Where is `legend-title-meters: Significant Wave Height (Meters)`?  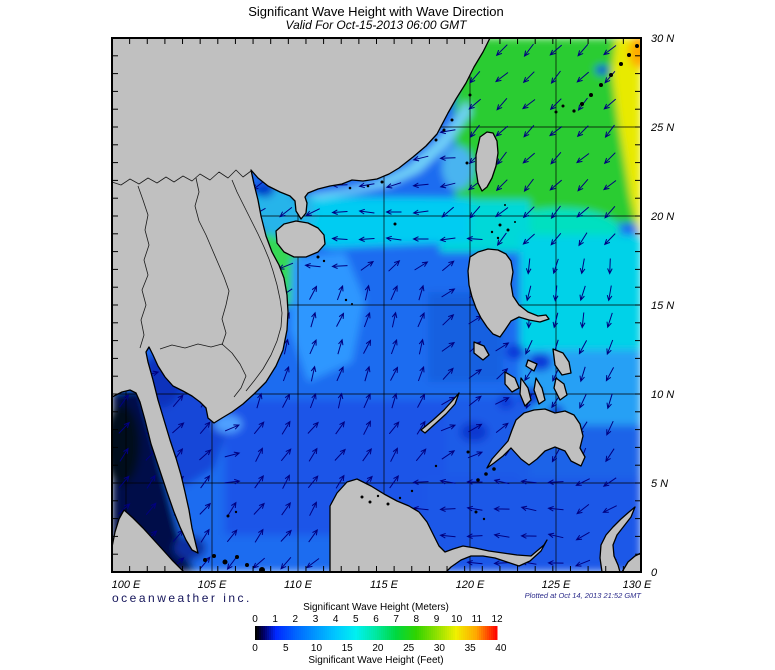 legend-title-meters: Significant Wave Height (Meters) is located at coordinates (376, 607).